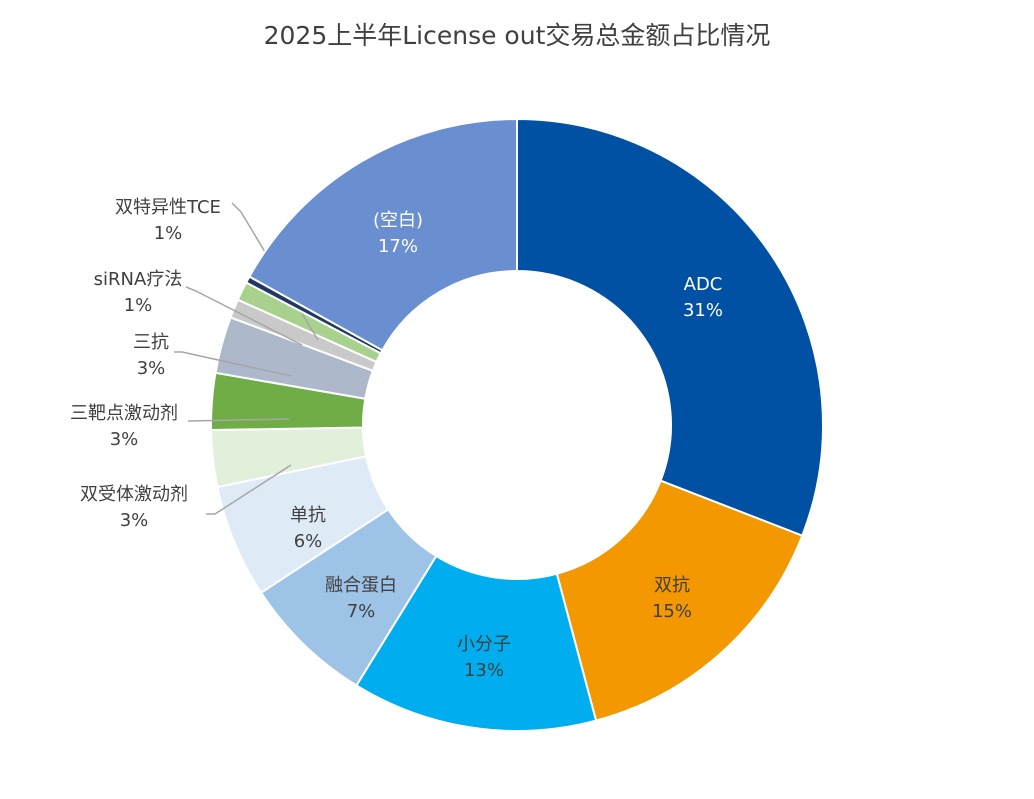  I want to click on slice-label-2: 小分子, so click(484, 644).